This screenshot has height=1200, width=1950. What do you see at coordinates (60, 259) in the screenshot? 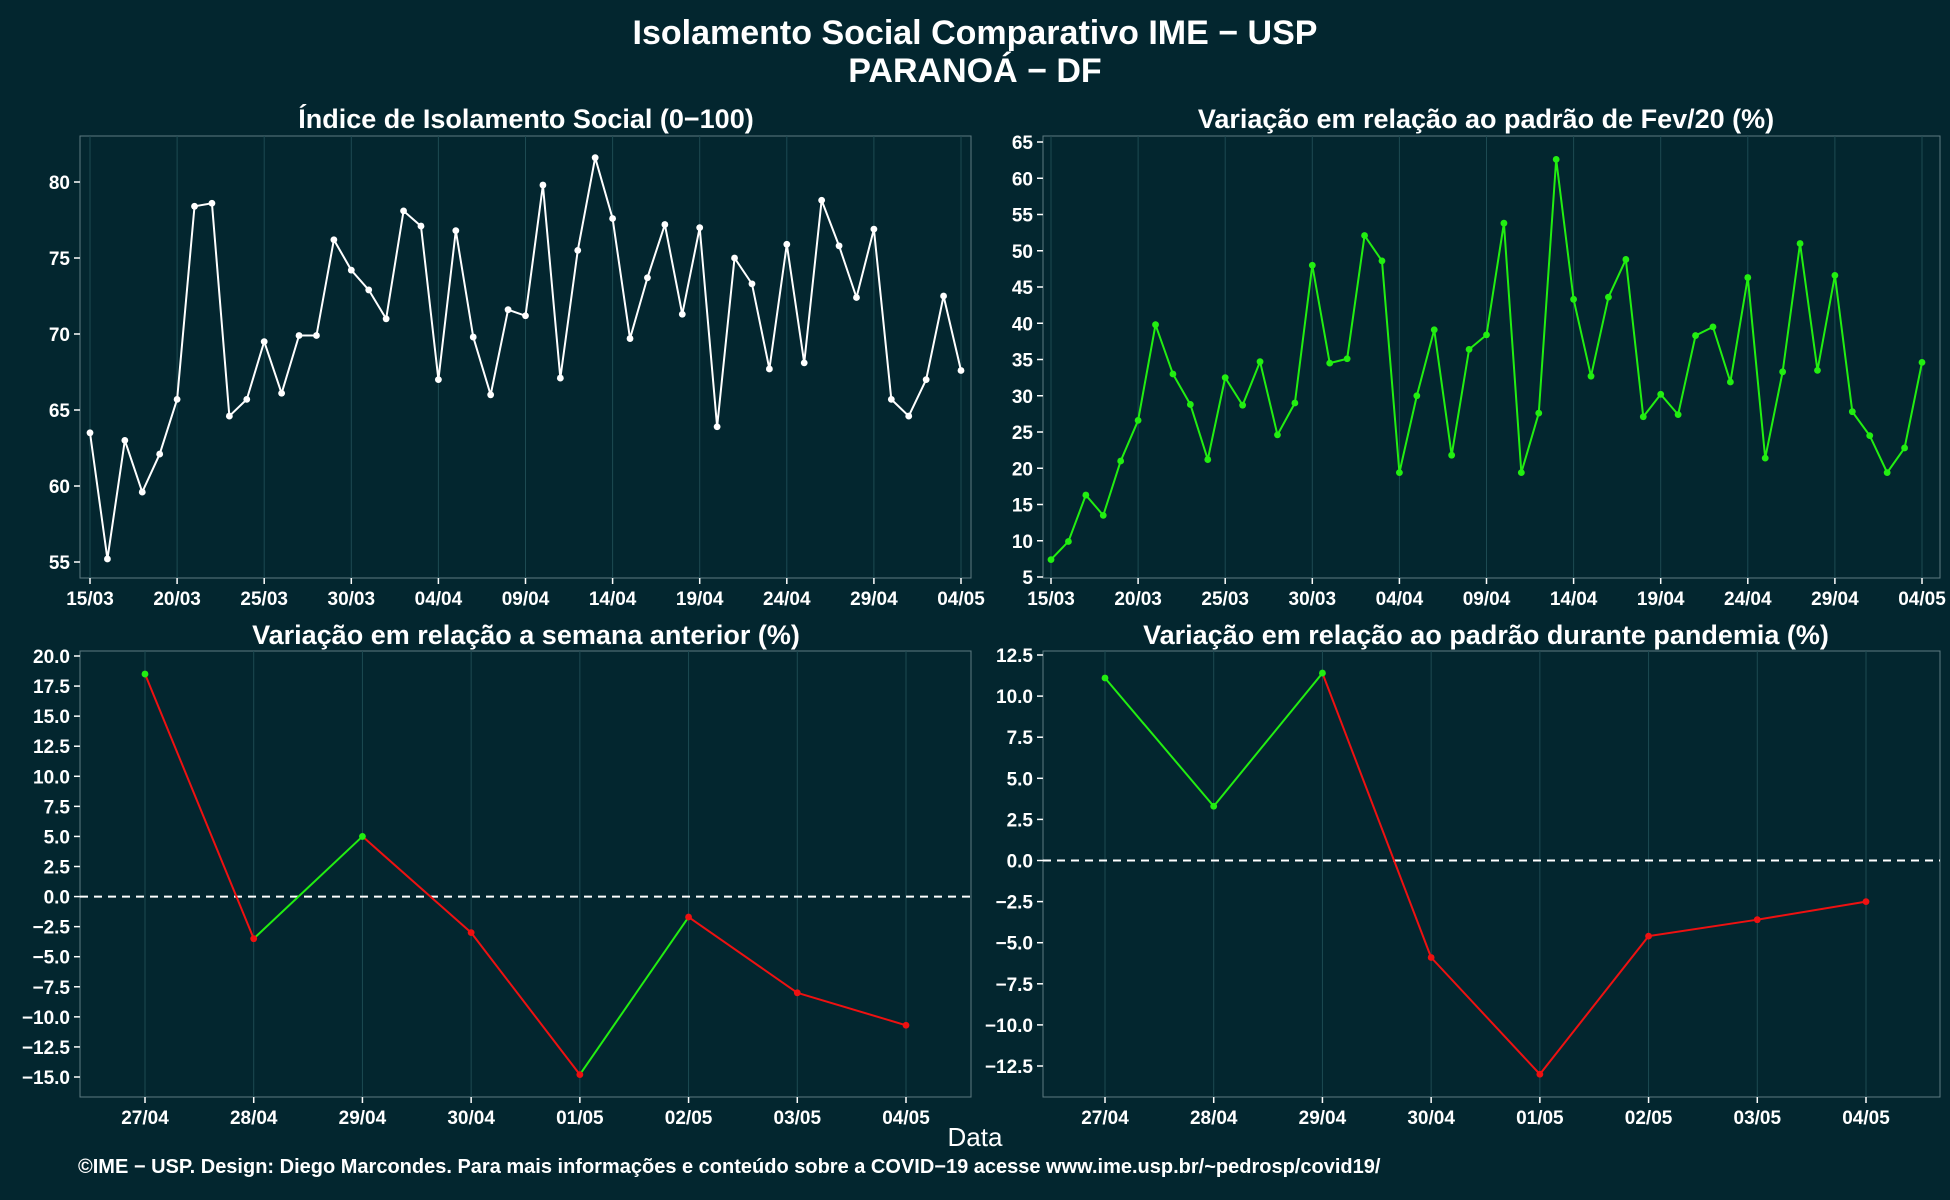
I see `y-tick-label: 75` at bounding box center [60, 259].